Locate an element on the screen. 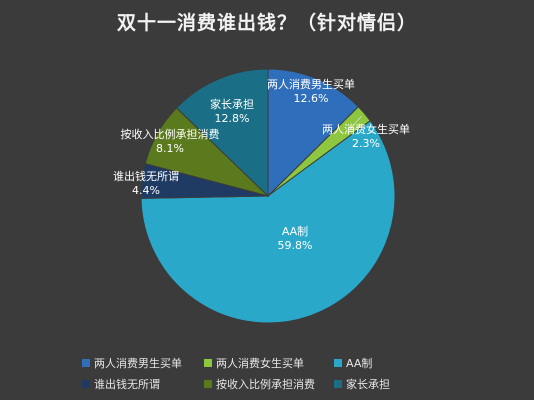  slice-value-label: 8.1% is located at coordinates (170, 148).